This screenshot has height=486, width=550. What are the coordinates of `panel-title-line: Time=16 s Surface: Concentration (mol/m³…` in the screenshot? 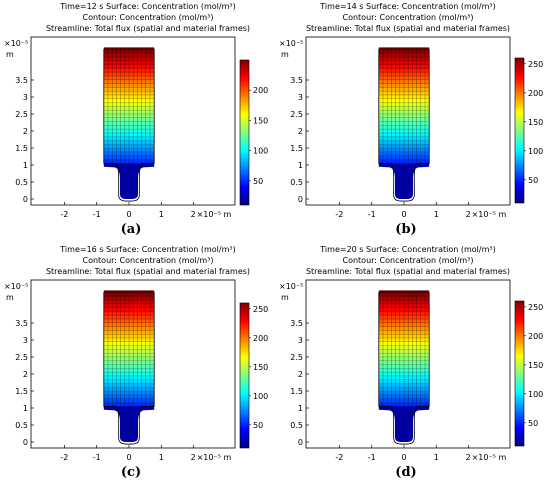 It's located at (147, 249).